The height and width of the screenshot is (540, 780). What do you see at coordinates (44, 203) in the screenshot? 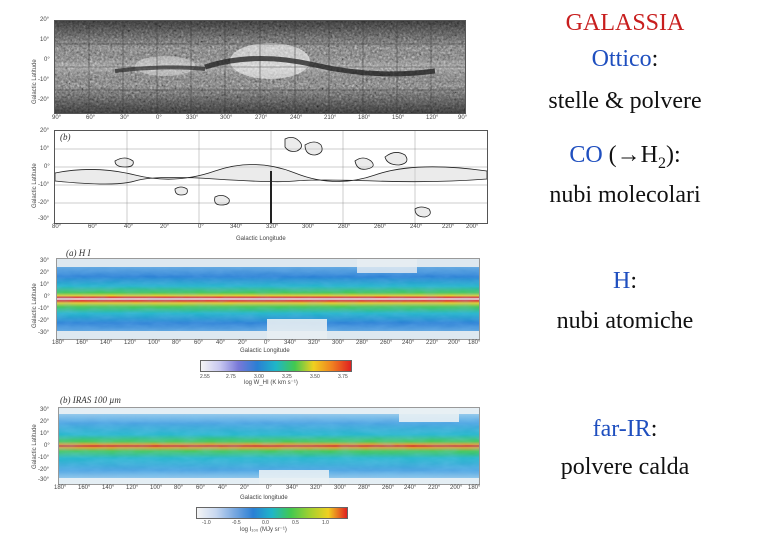
I see `co-ytick: -20°` at bounding box center [44, 203].